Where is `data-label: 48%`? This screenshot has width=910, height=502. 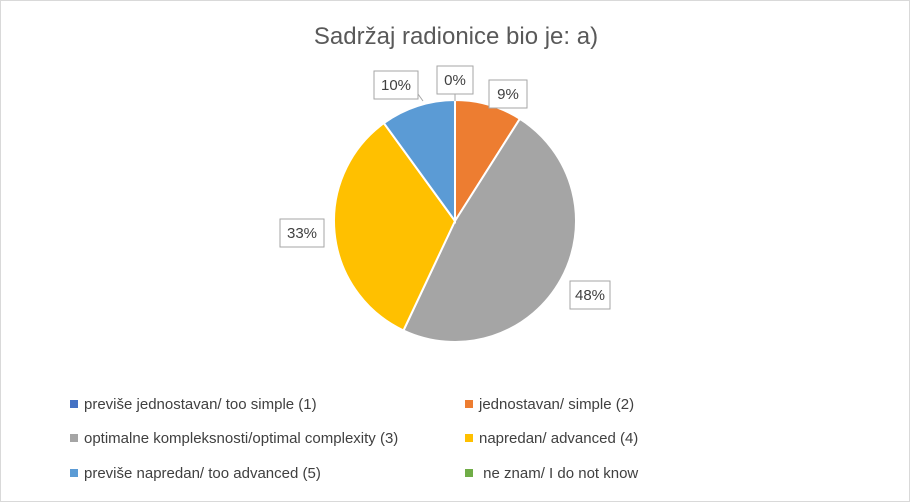
data-label: 48% is located at coordinates (590, 295).